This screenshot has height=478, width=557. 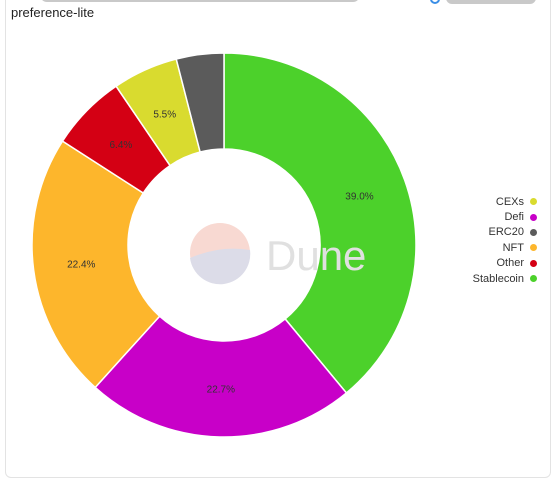 I want to click on dune-watermark: Dune, so click(x=278, y=254).